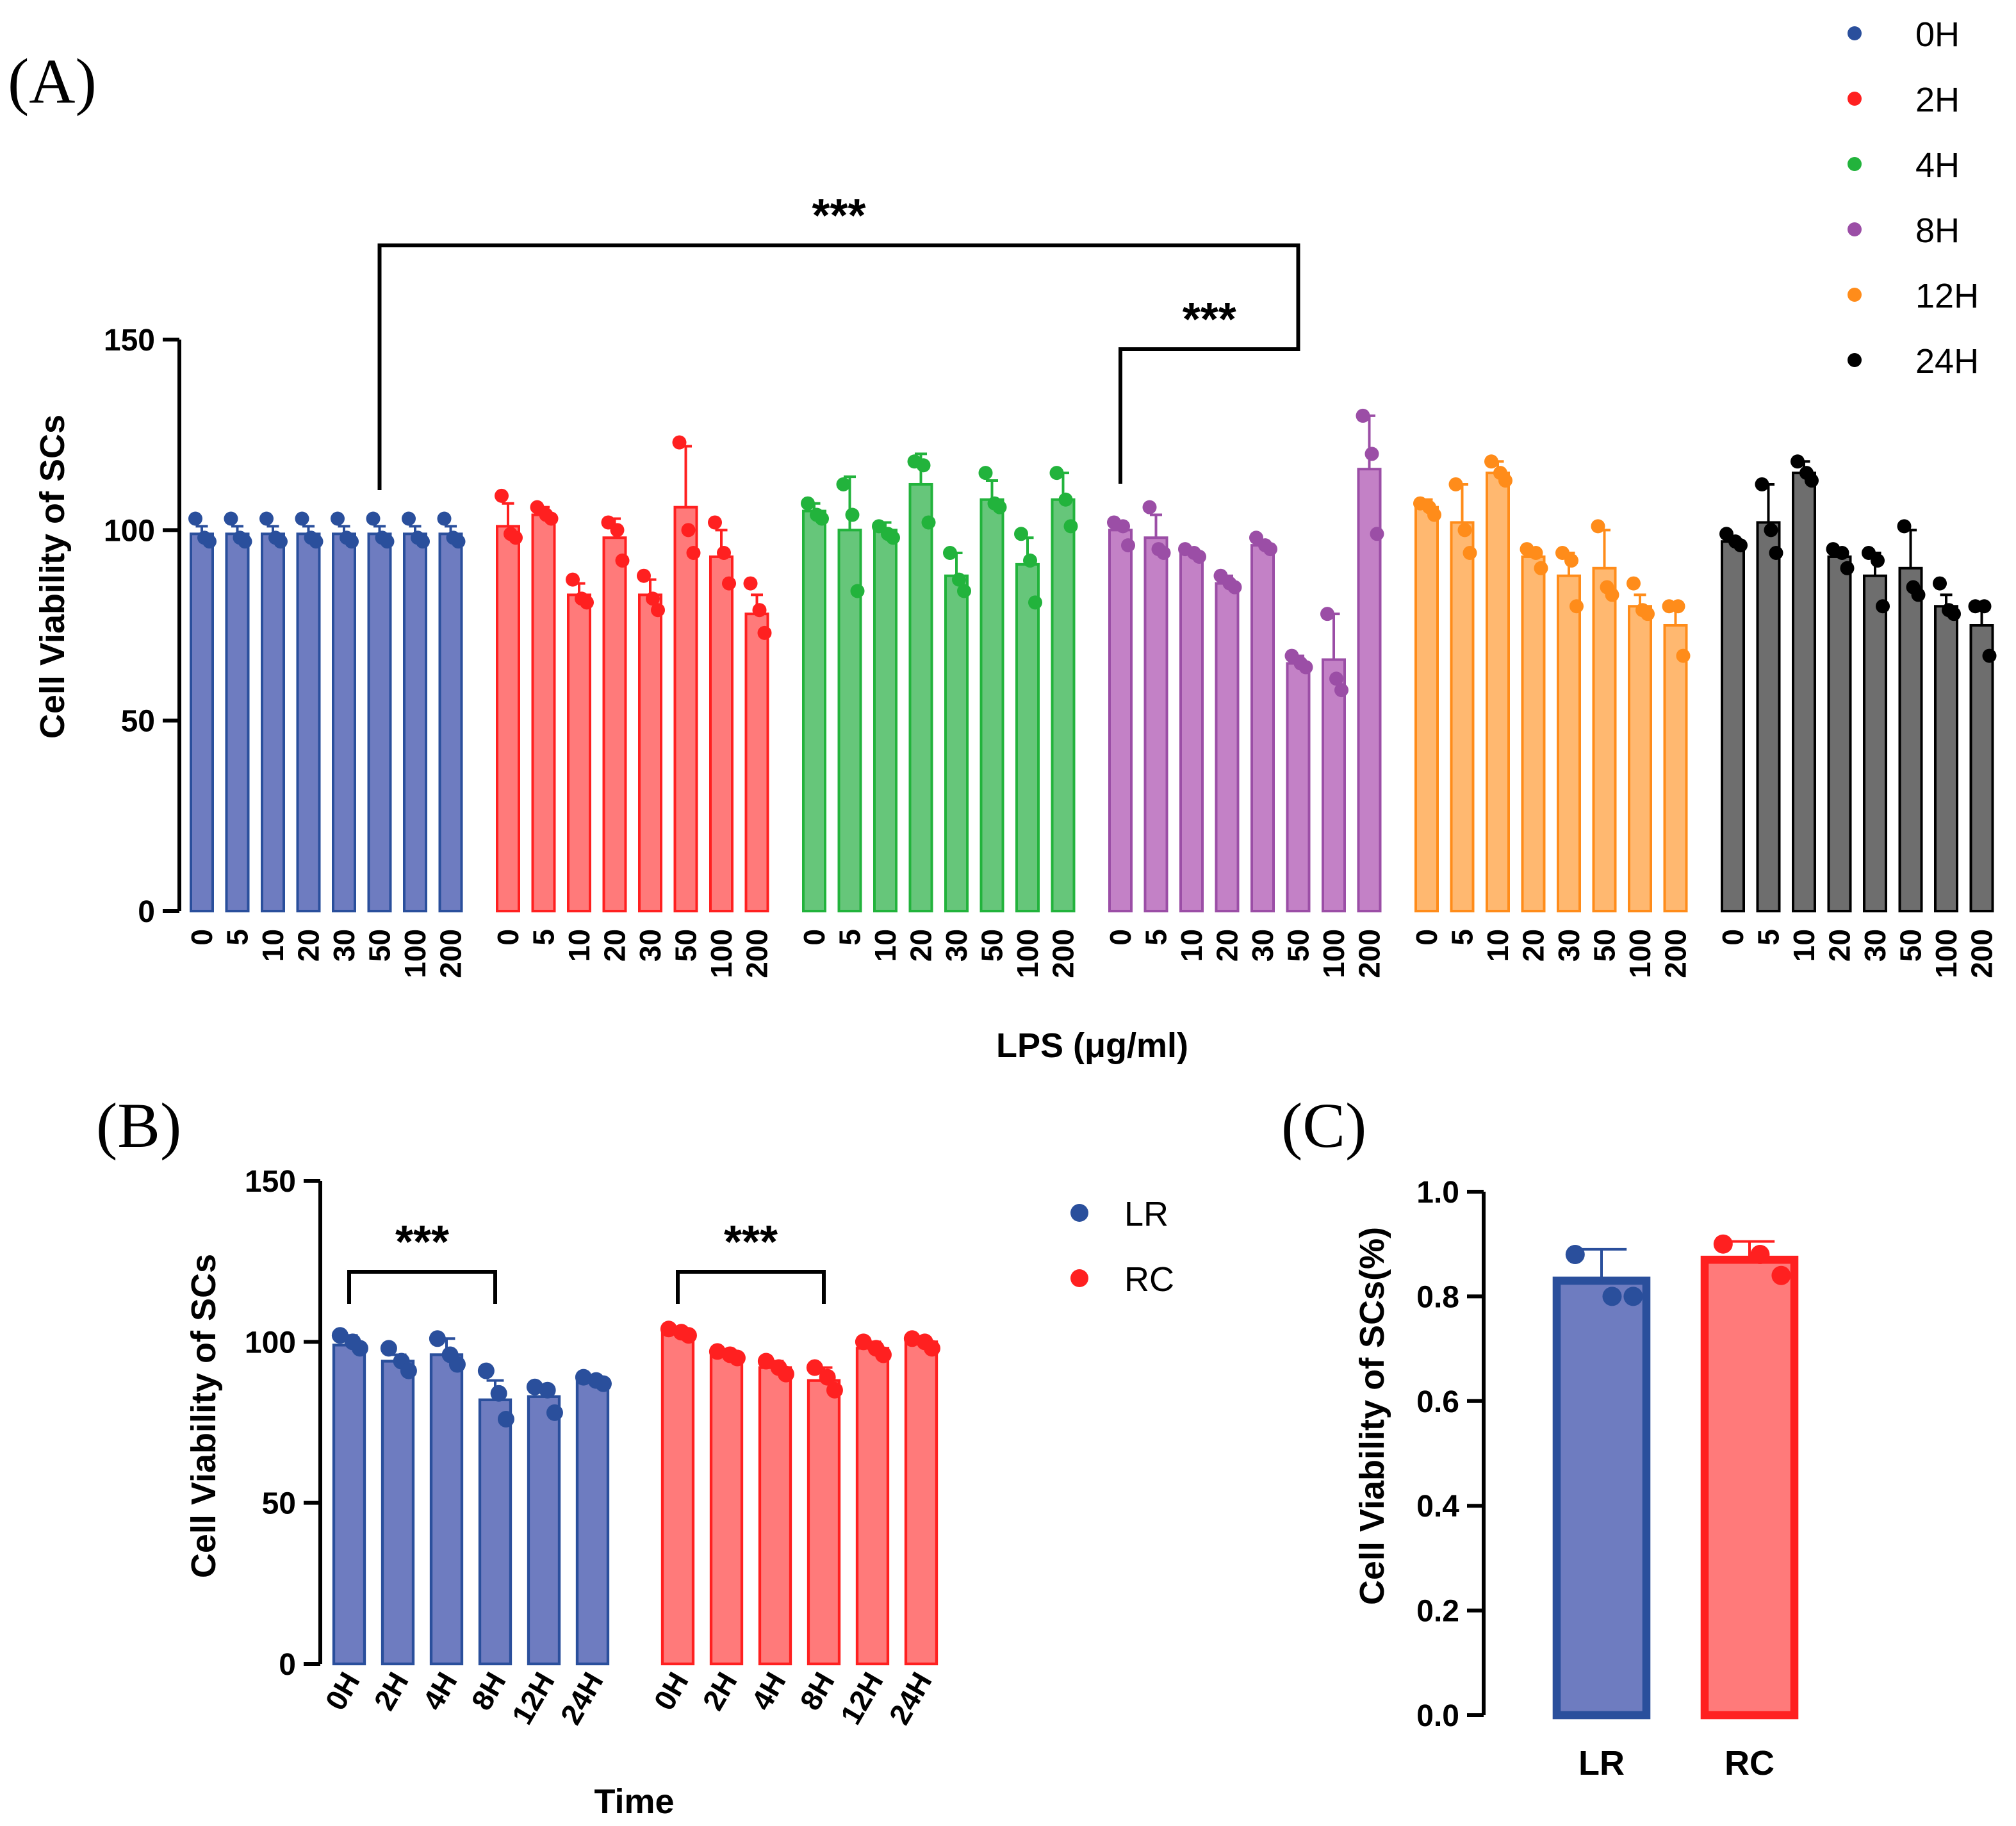 The height and width of the screenshot is (1826, 2016). Describe the element at coordinates (1092, 1045) in the screenshot. I see `panel-a-x-axis-title: LPS (μg/ml)` at that location.